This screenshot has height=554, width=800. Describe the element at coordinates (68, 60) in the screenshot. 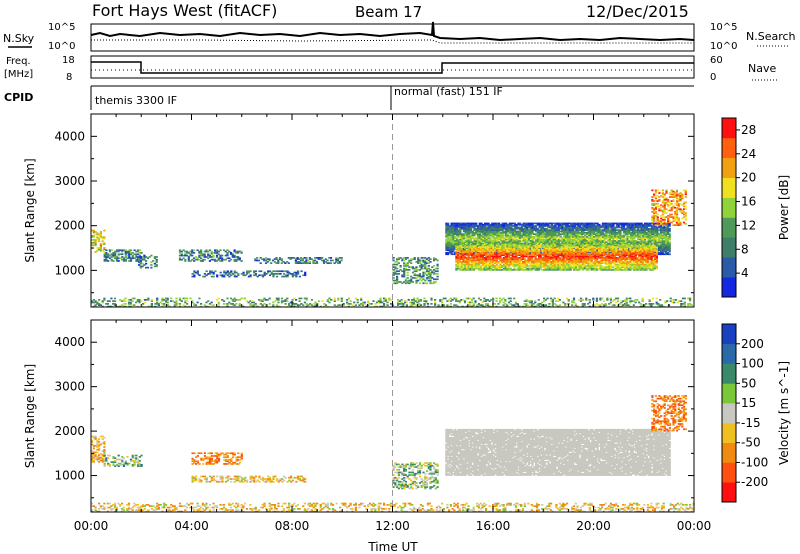

I see `freq-left-tick-high: 18` at that location.